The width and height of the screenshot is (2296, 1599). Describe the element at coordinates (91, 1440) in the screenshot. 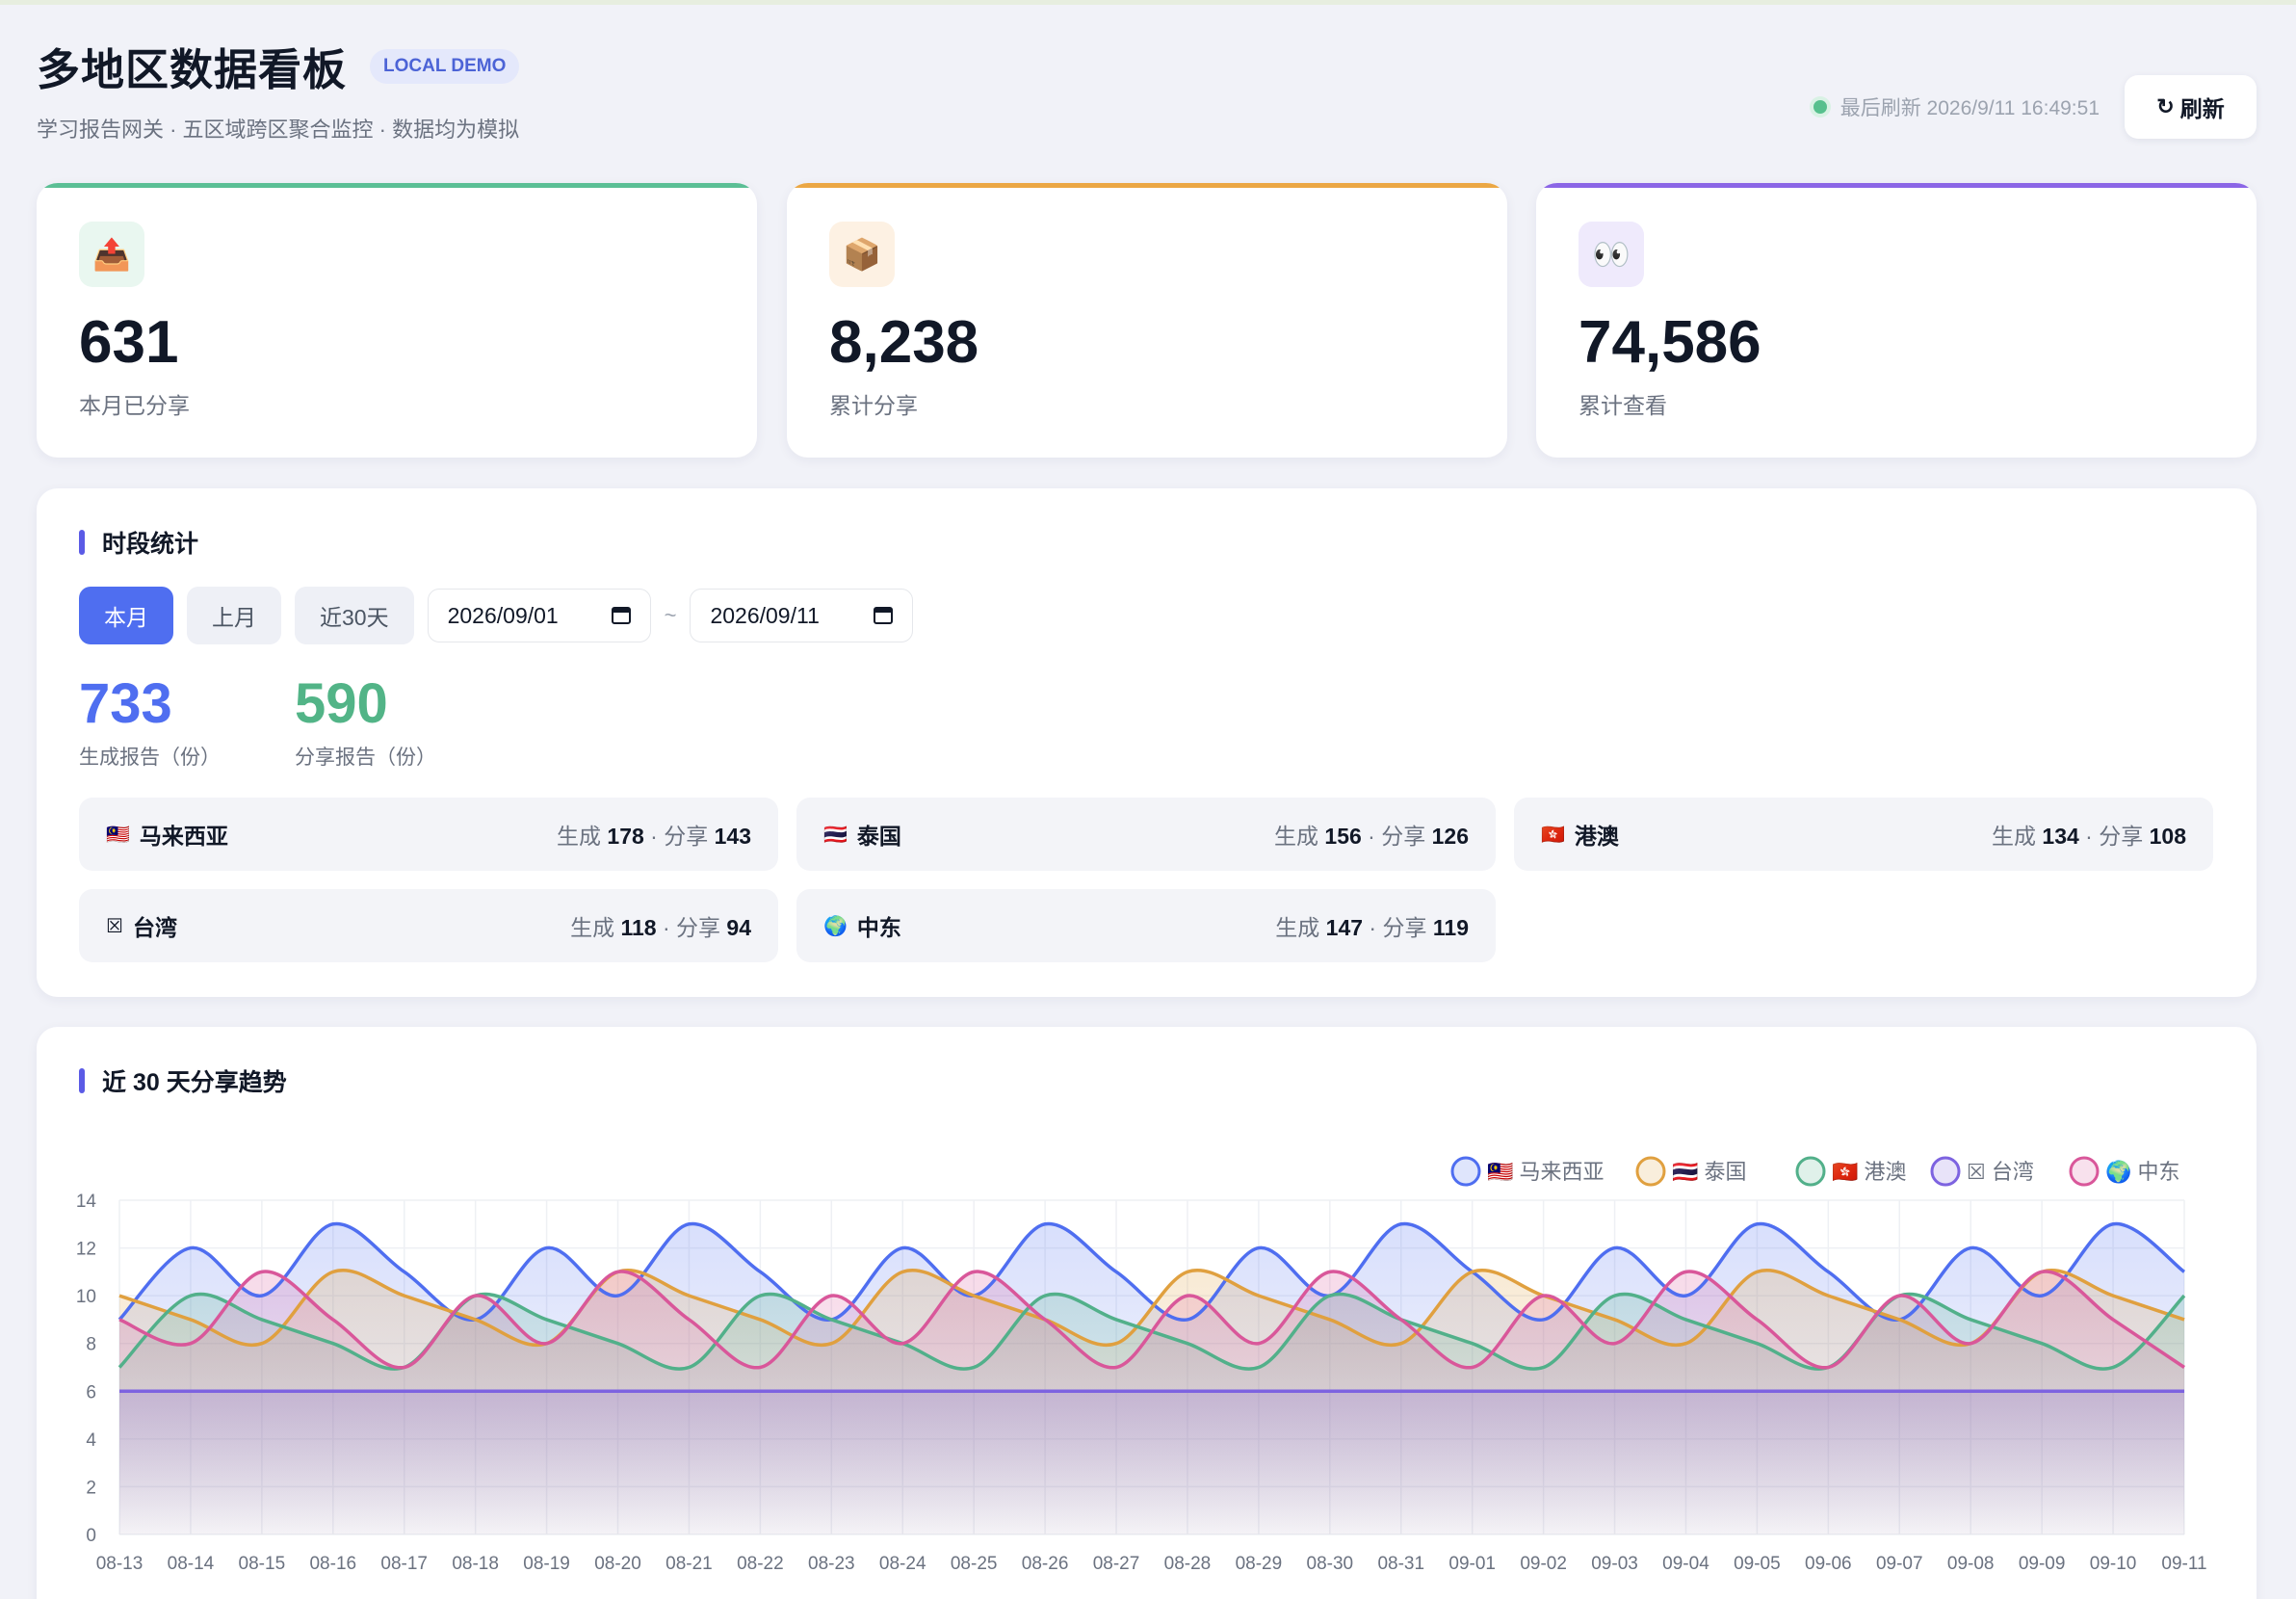

I see `y-tick-label: 4` at that location.